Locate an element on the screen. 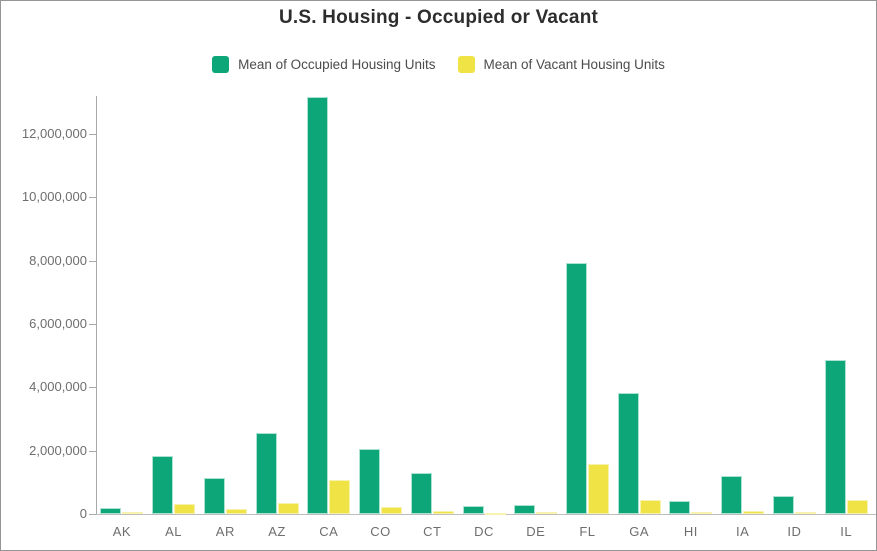  legend-item-occupied: Mean of Occupied Housing Units is located at coordinates (324, 64).